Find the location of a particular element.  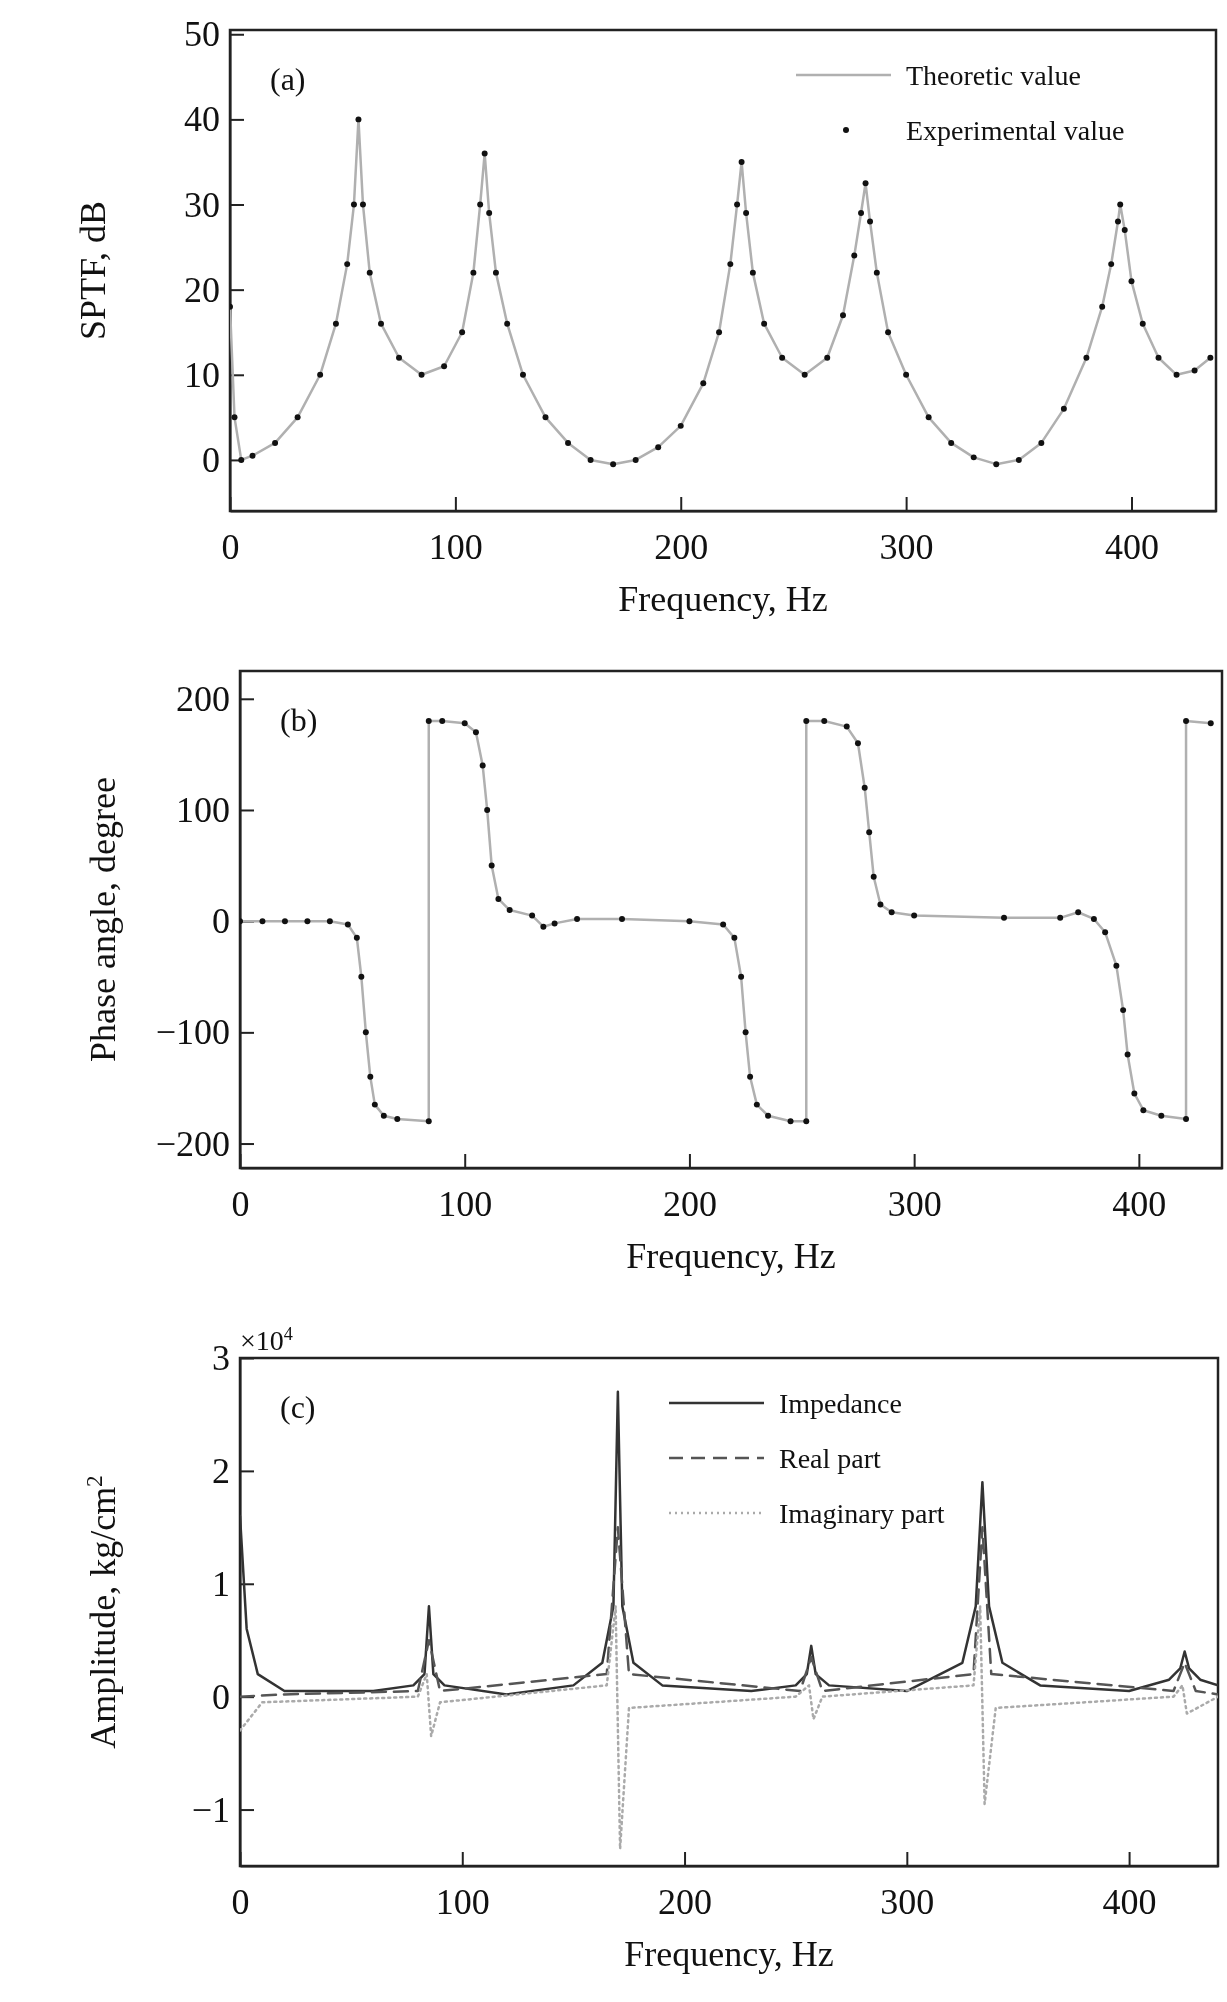

legend-label: Experimental value is located at coordinates (1015, 130).